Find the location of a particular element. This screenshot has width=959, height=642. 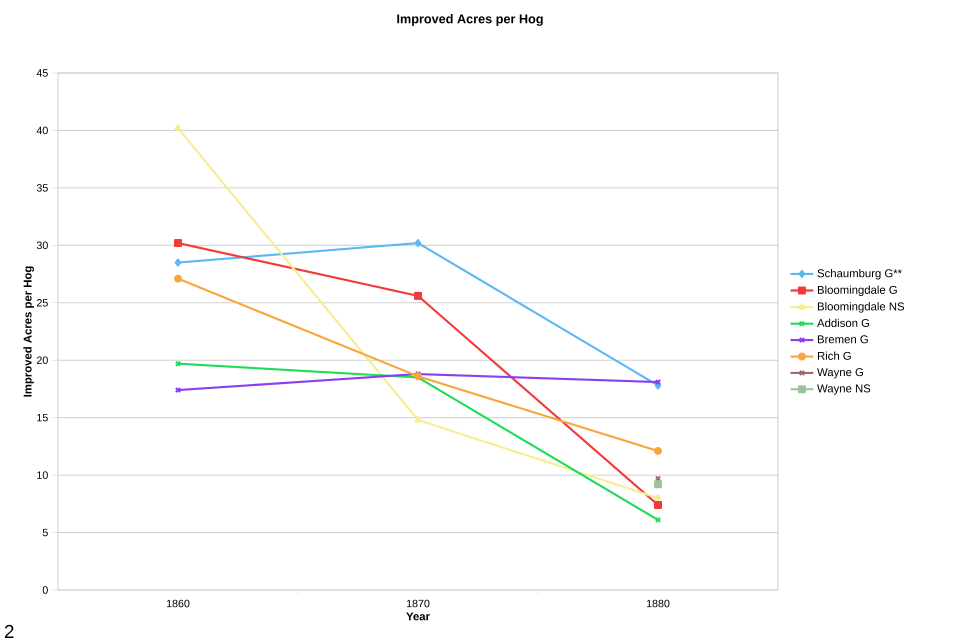

legend-label: Schaumburg G** is located at coordinates (860, 274).